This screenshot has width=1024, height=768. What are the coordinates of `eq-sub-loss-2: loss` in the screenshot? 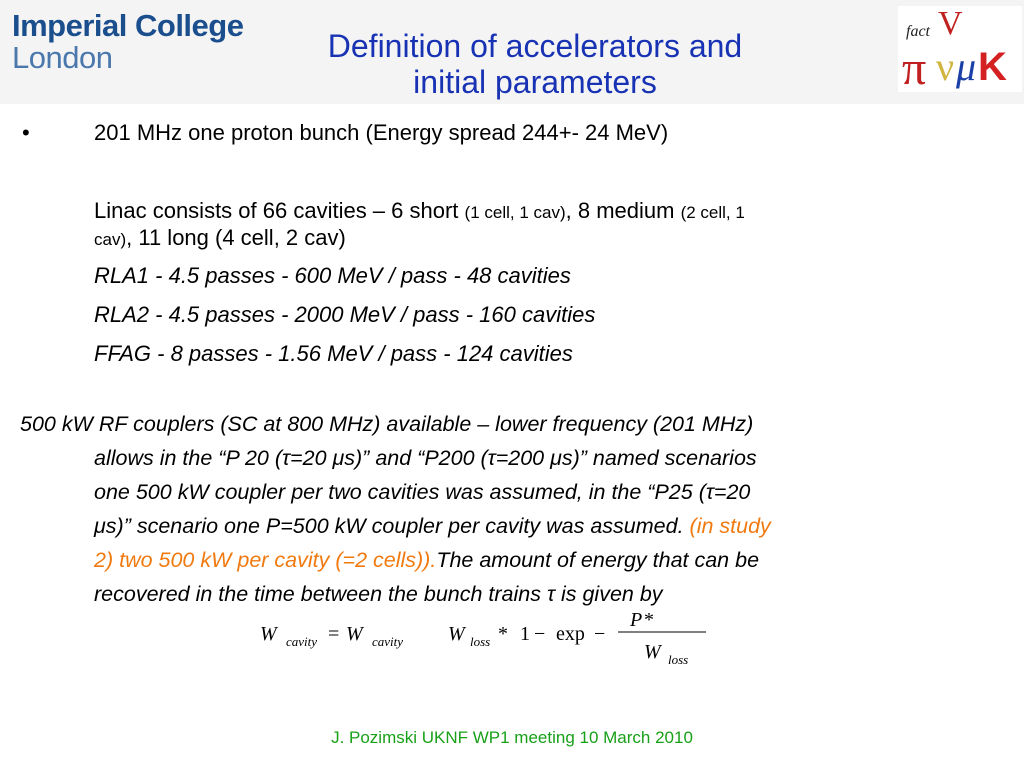 It's located at (678, 659).